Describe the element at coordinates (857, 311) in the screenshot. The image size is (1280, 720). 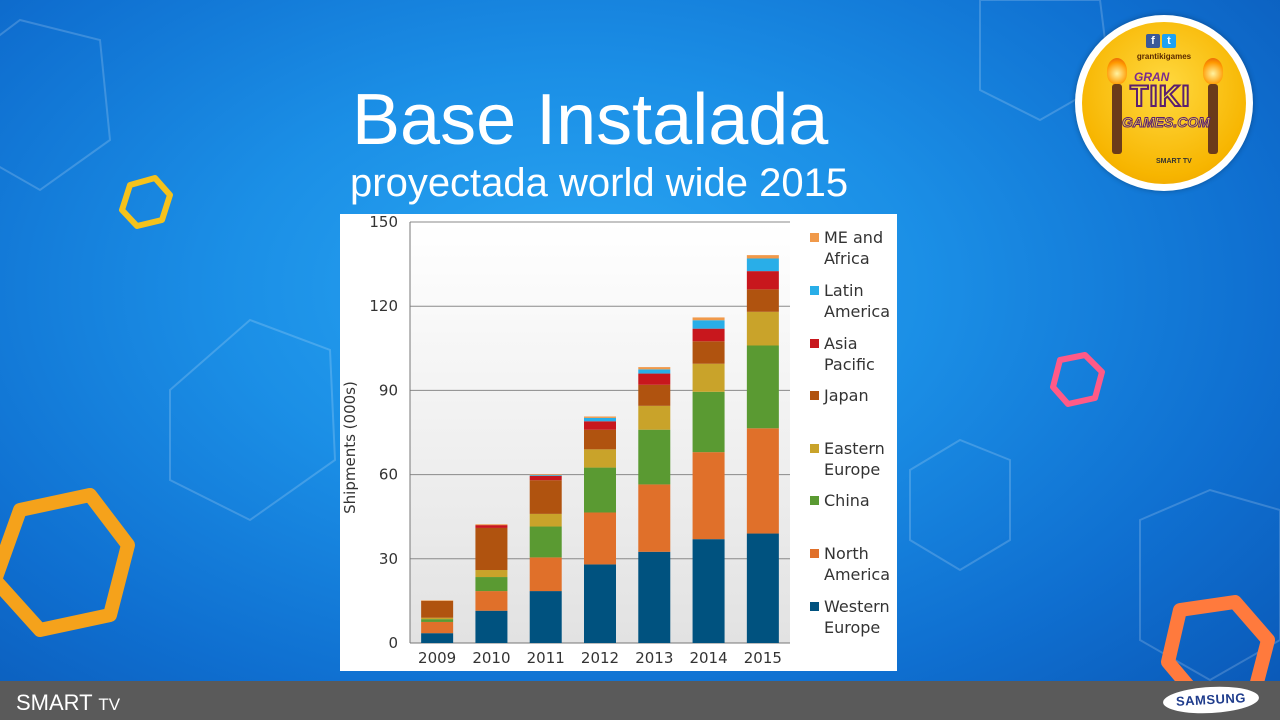
I see `legend-label: America` at that location.